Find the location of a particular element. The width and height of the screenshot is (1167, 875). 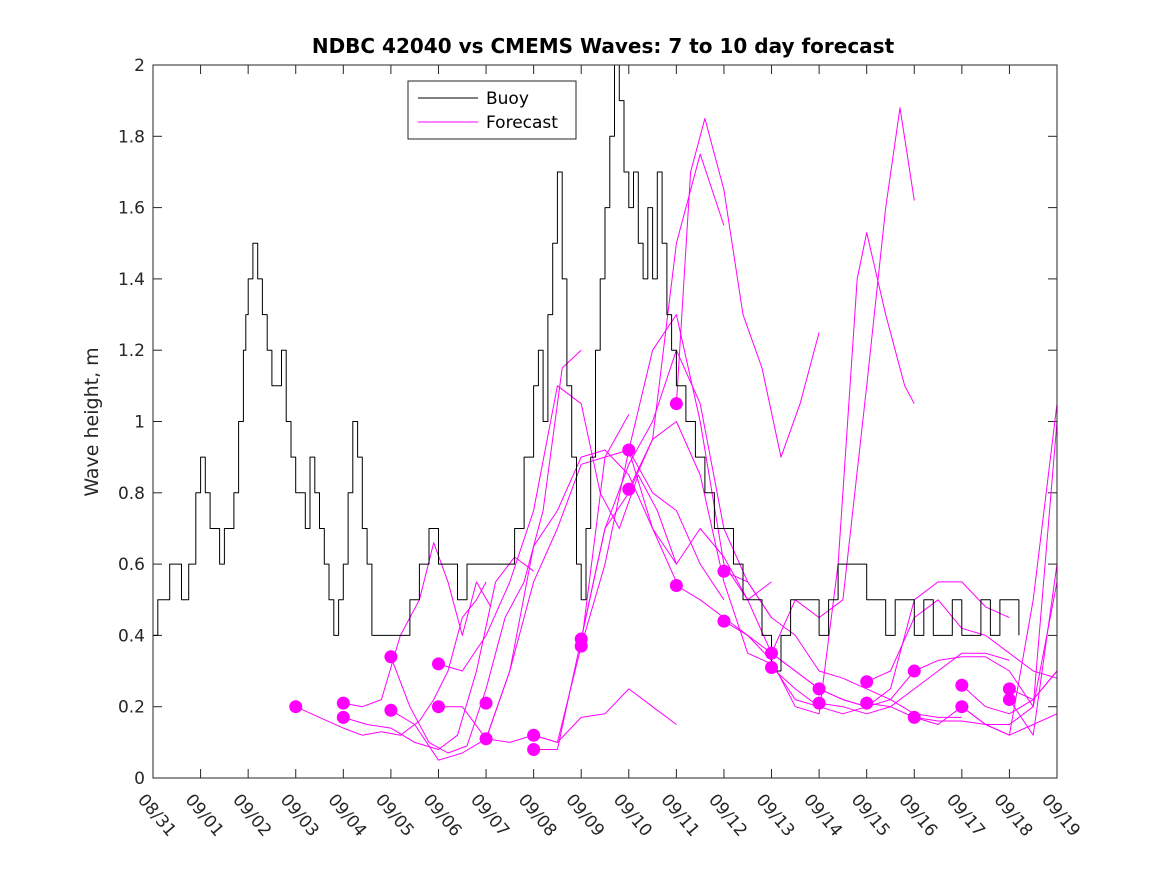

legend-forecast-label: Forecast is located at coordinates (522, 123).